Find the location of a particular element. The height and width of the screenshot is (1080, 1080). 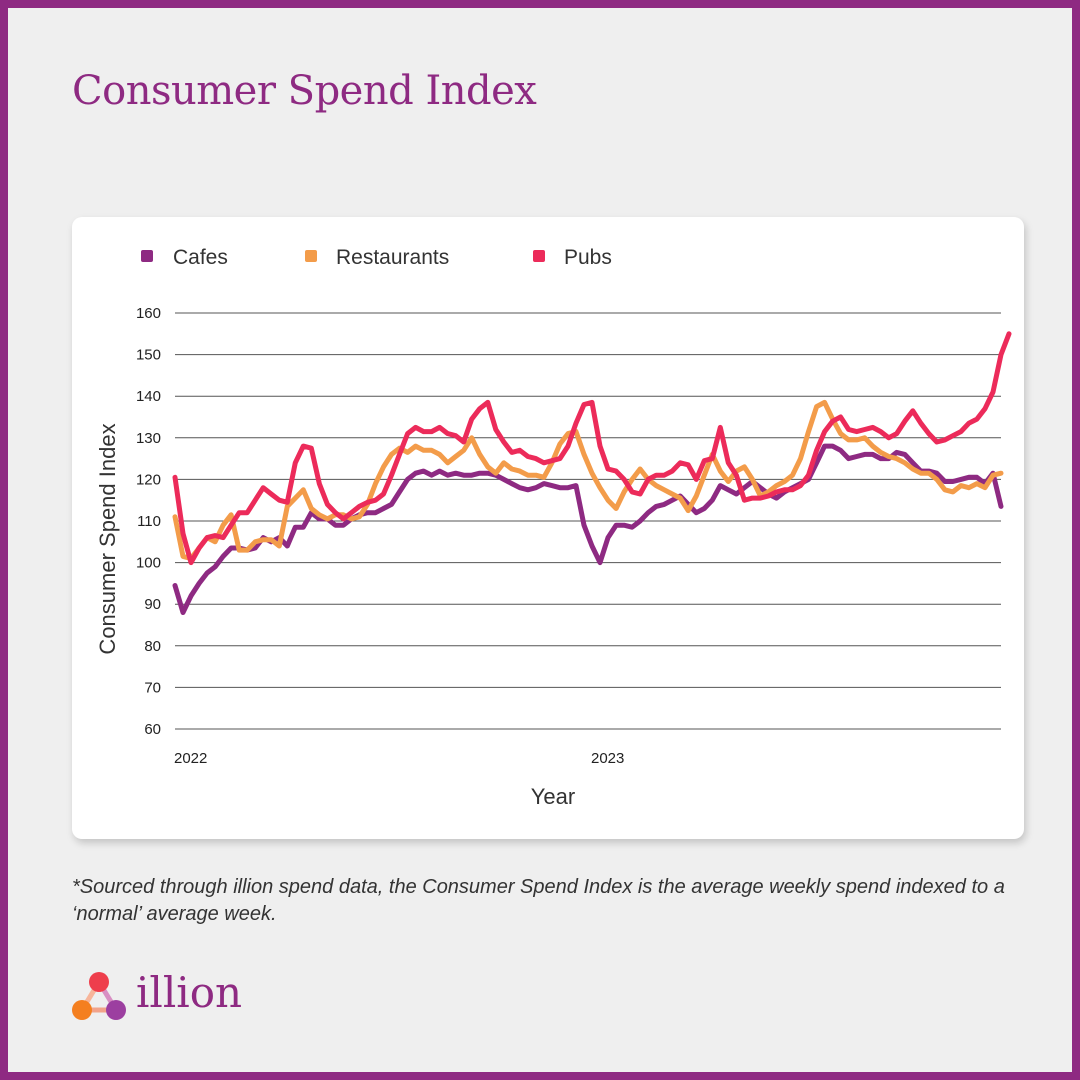

chart-legend: Cafes Restaurants Pubs is located at coordinates (376, 257).